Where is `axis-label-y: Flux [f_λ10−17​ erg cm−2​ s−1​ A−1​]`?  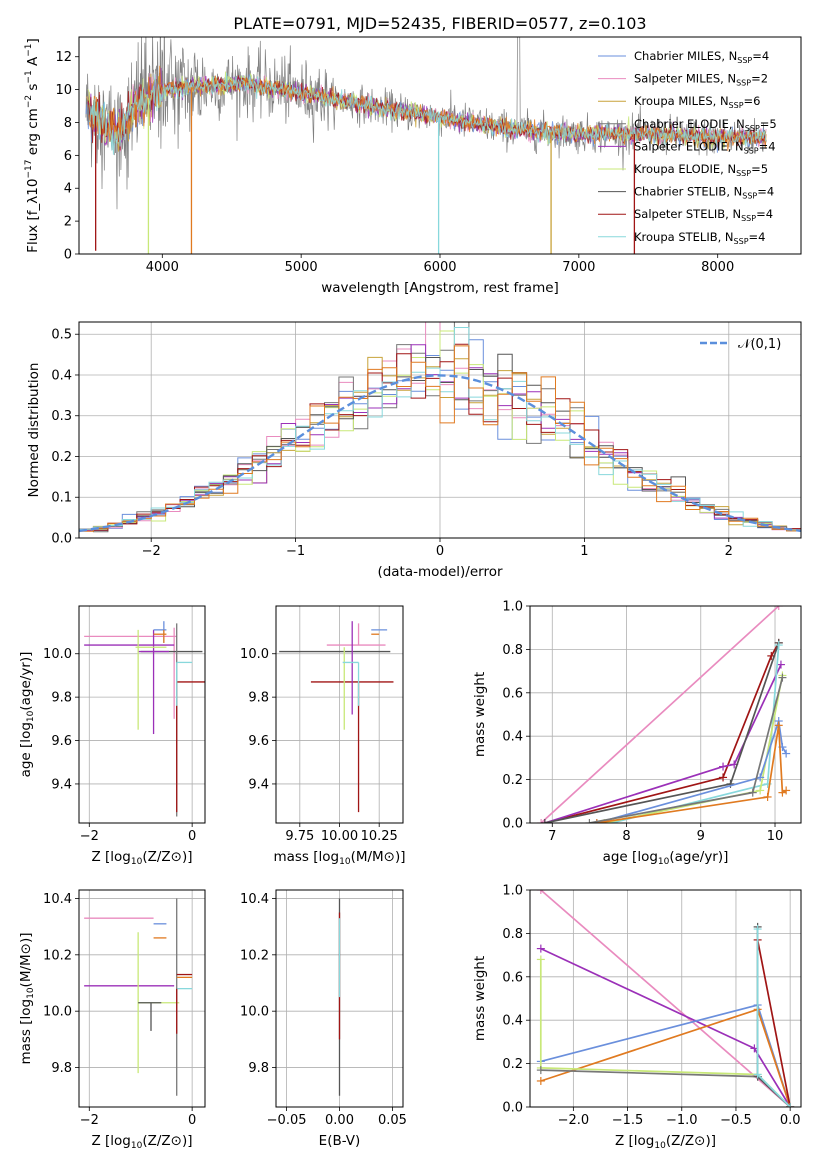 axis-label-y: Flux [f_λ10−17​ erg cm−2​ s−1​ A−1​] is located at coordinates (32, 145).